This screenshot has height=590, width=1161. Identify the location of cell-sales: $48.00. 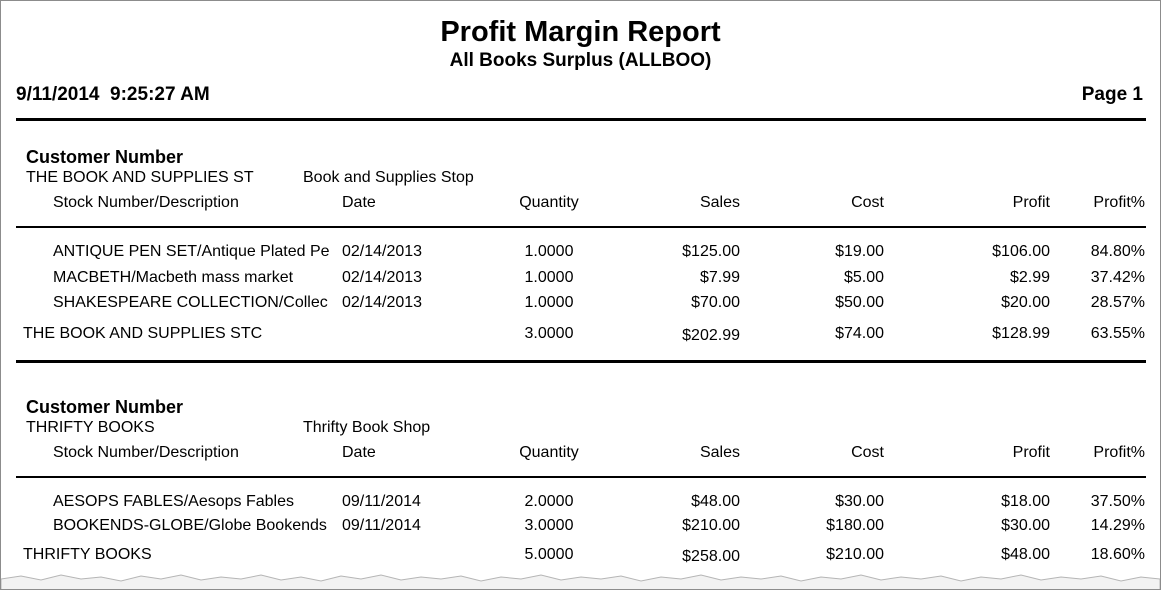
(715, 501).